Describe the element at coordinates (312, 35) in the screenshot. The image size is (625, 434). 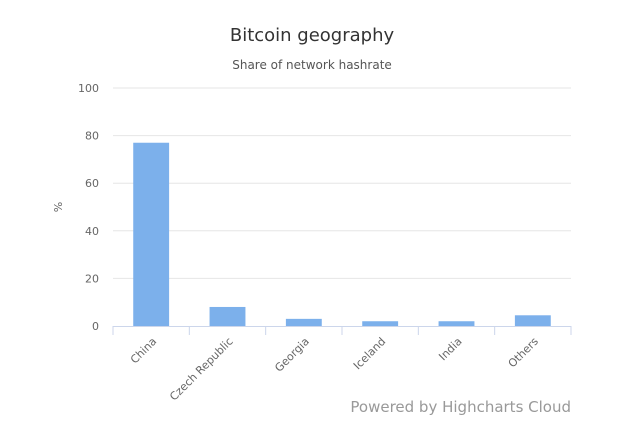
I see `chart-title: Bitcoin geography` at that location.